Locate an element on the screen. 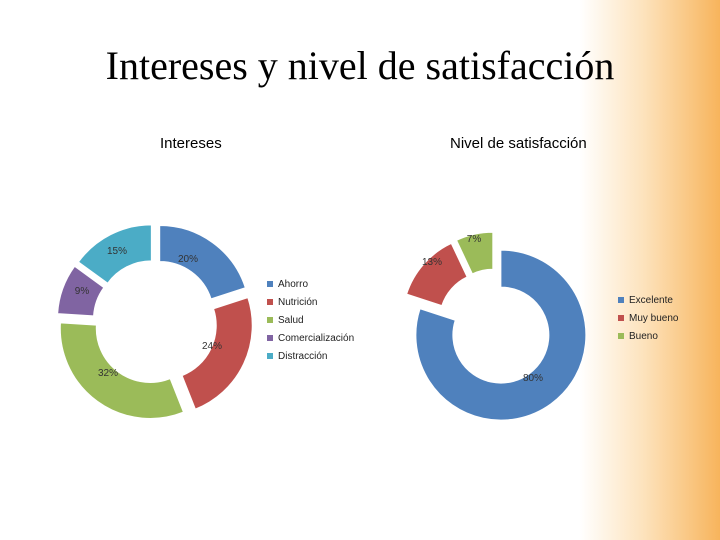  intereses-data-label: 9% is located at coordinates (82, 291).